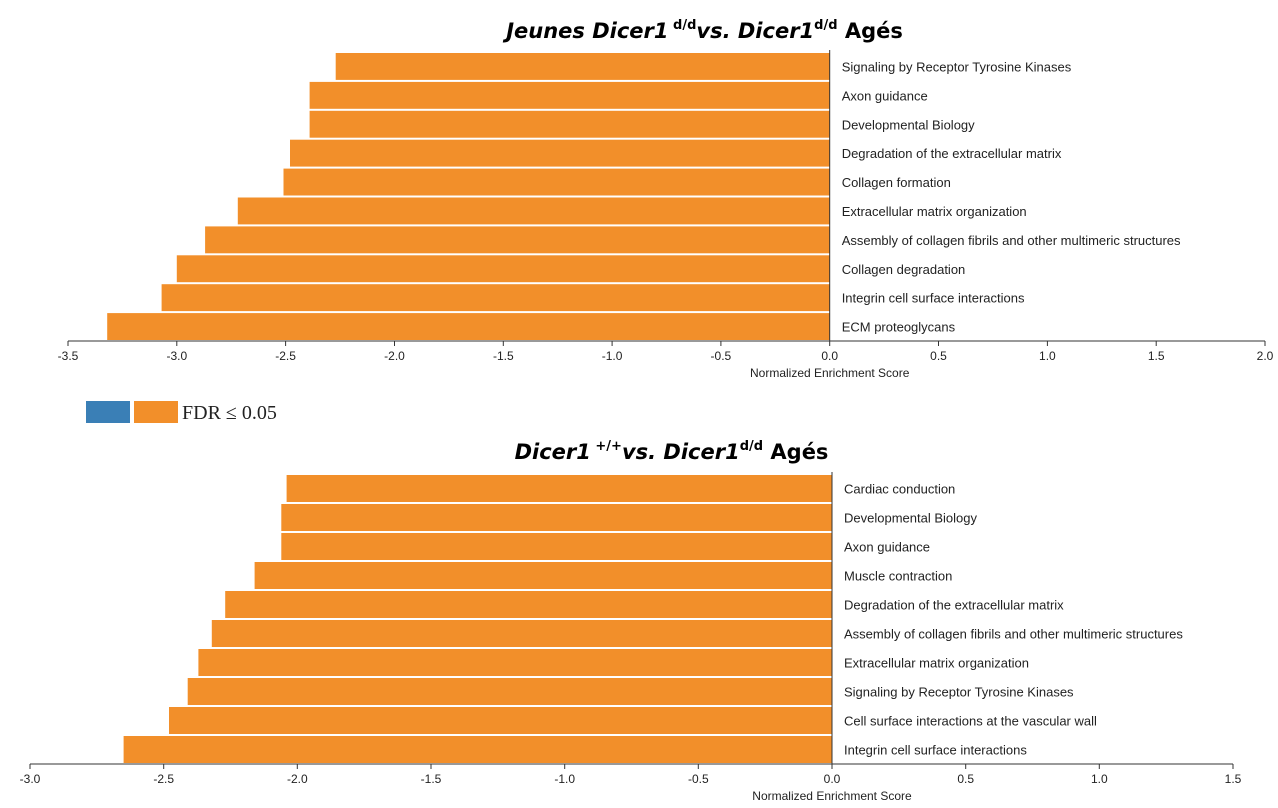  What do you see at coordinates (585, 31) in the screenshot?
I see `chart-title-part: Jeunes Dicer1` at bounding box center [585, 31].